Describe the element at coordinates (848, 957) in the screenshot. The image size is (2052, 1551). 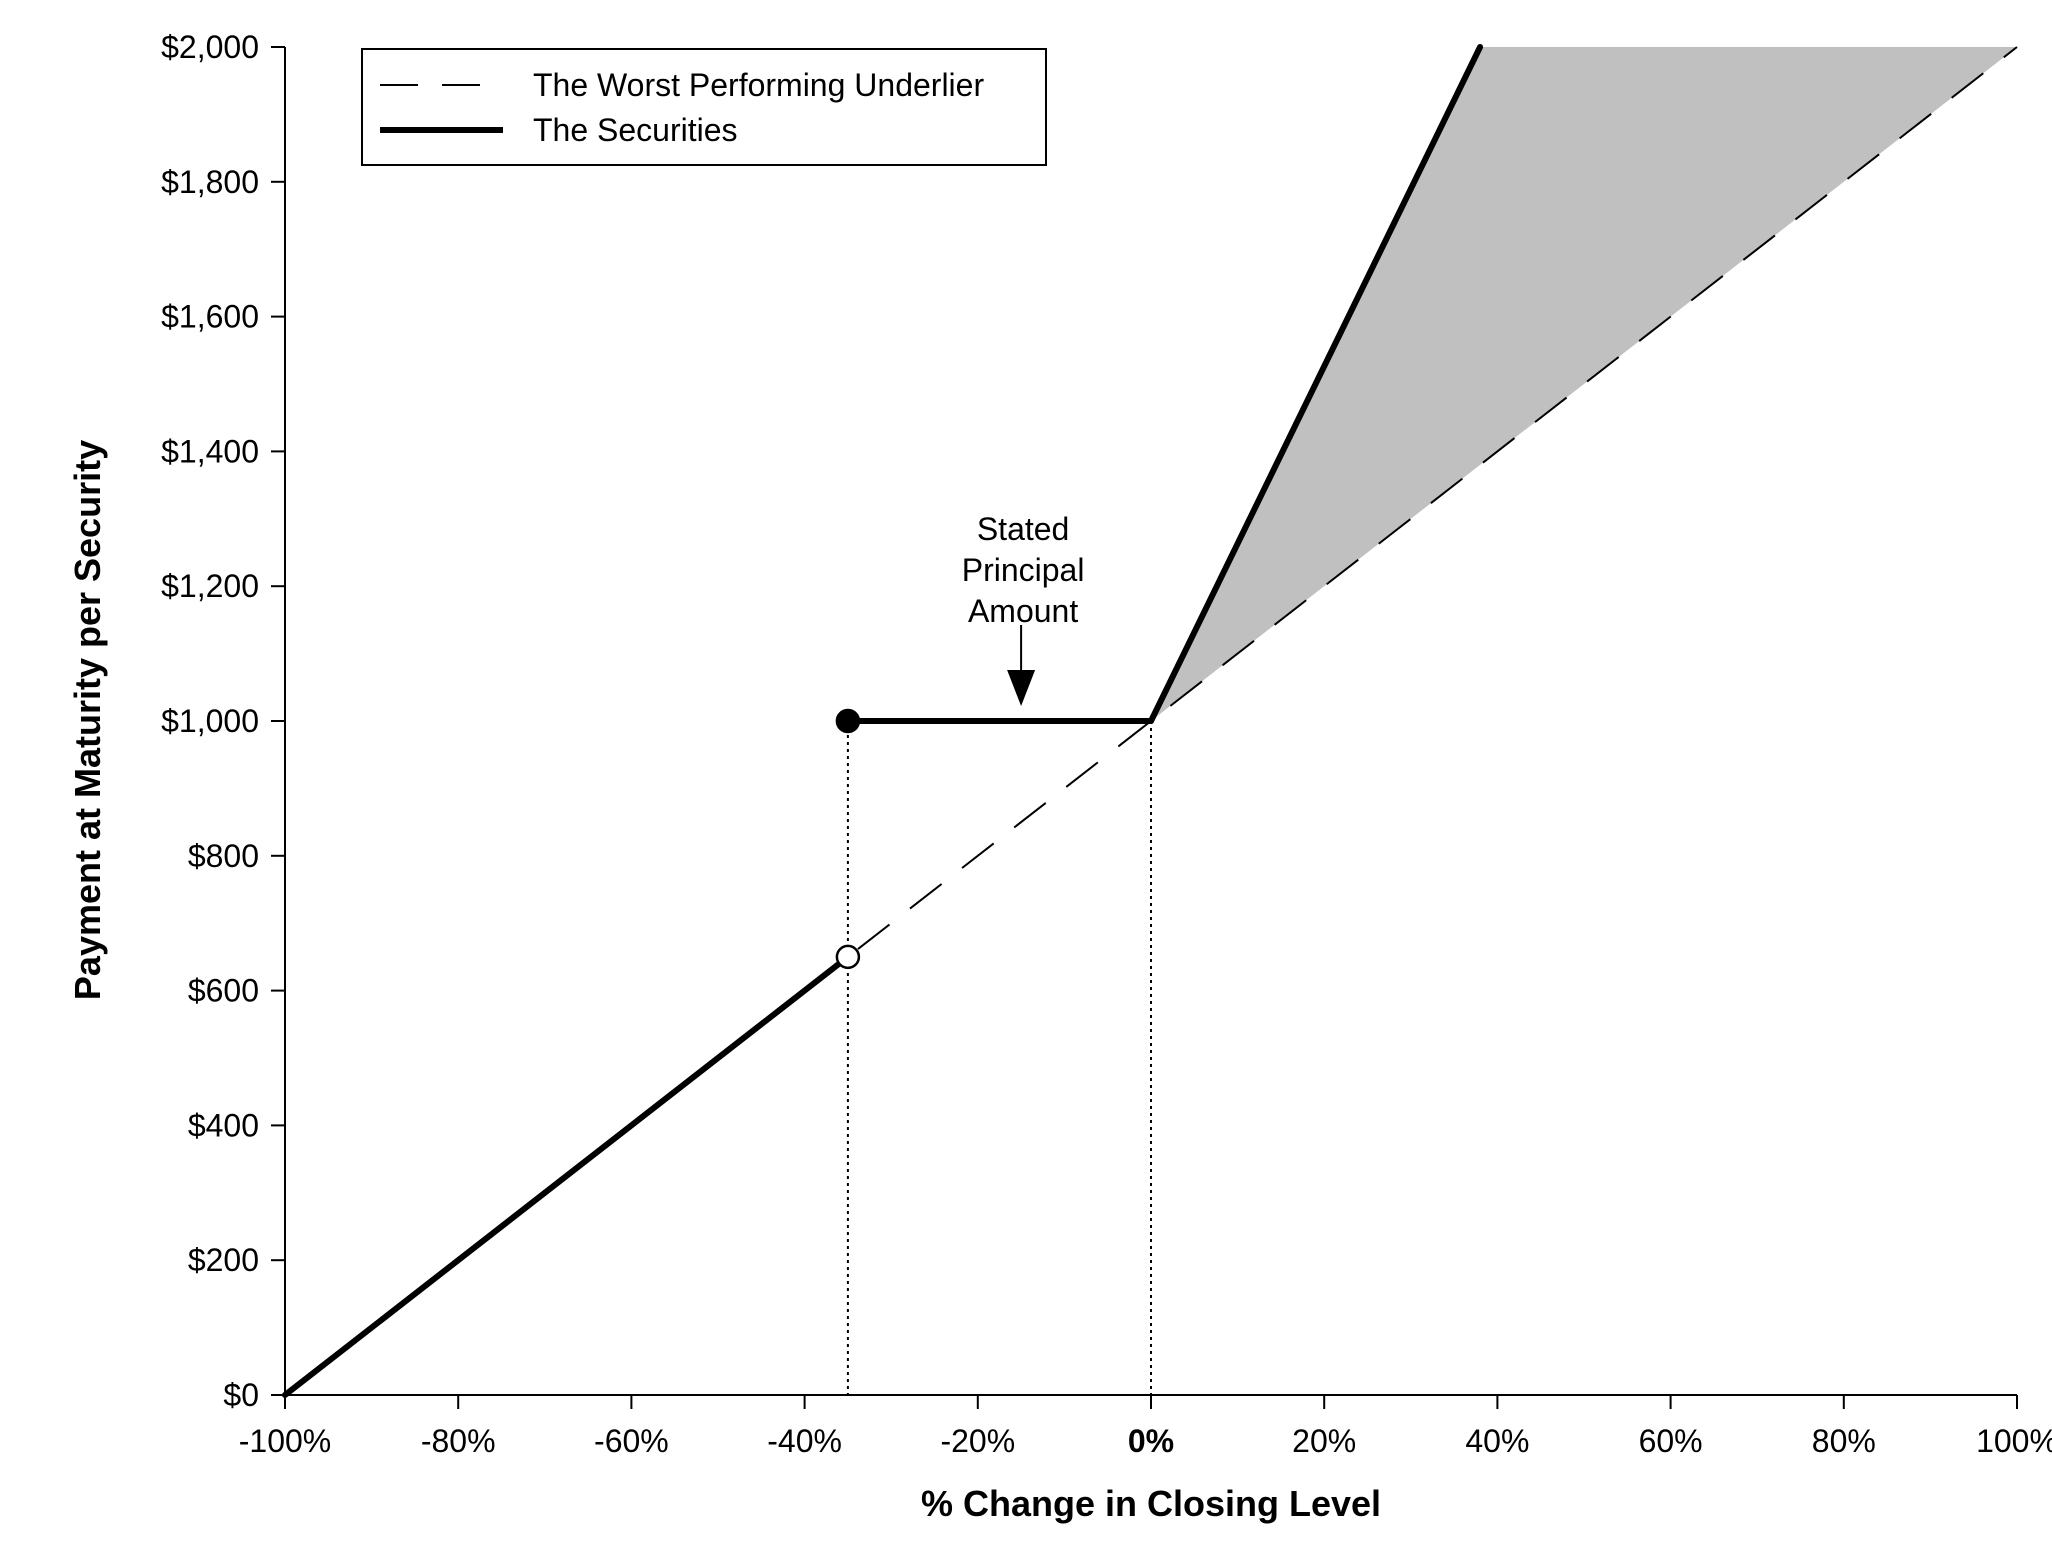
I see `marker-open-point` at that location.